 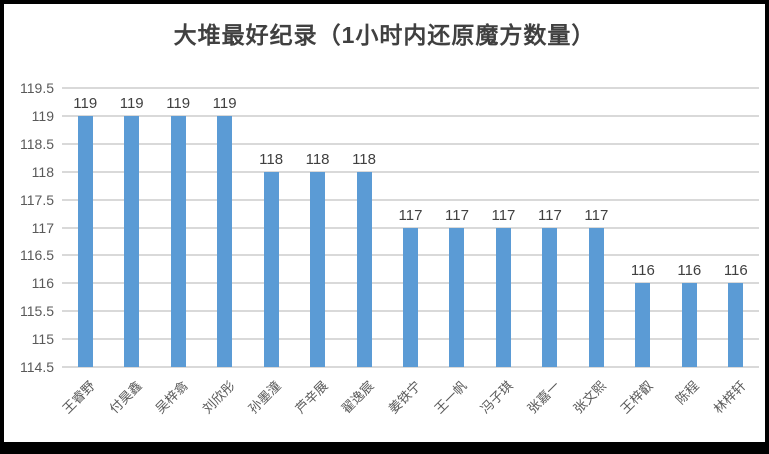 What do you see at coordinates (42, 115) in the screenshot?
I see `y-tick-label: 119` at bounding box center [42, 115].